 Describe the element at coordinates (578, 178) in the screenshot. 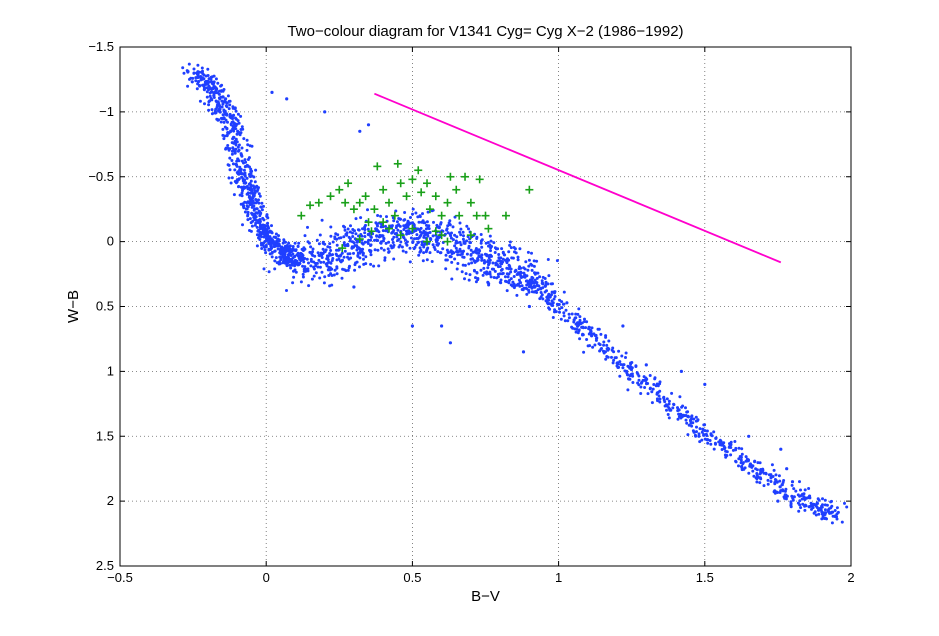

I see `magenta-line` at that location.